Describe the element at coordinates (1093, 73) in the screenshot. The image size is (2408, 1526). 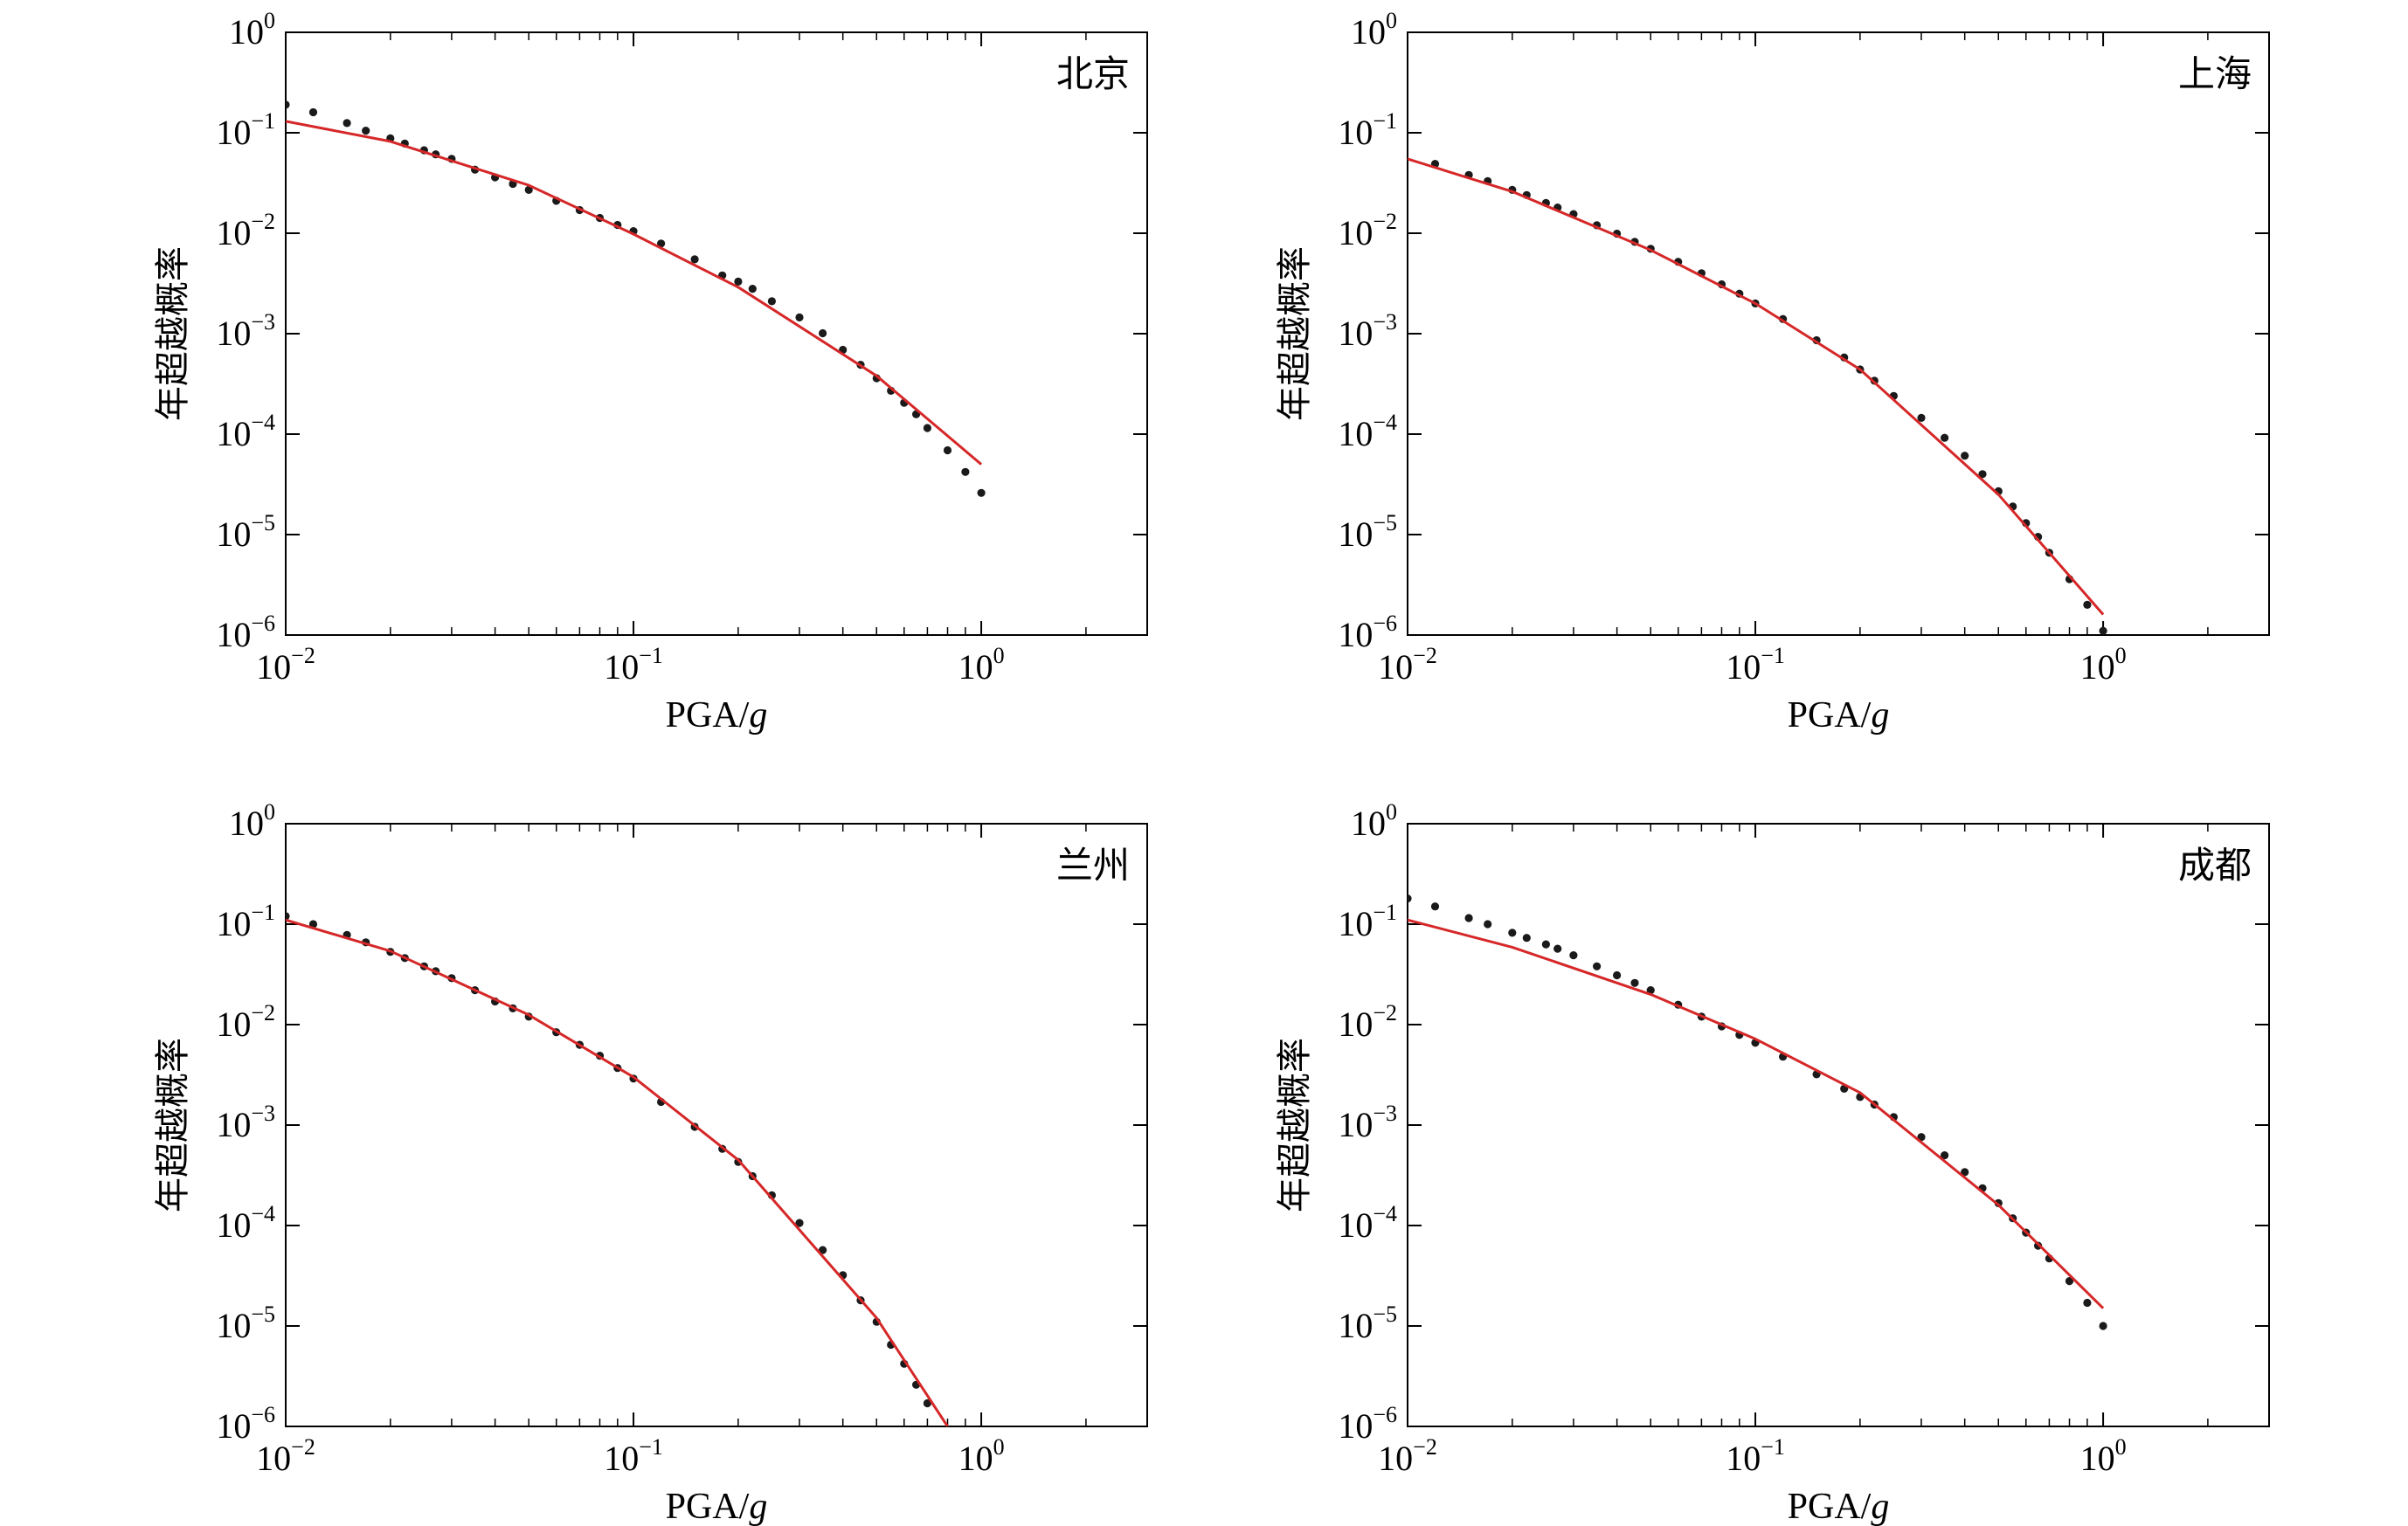
I see `panel-title: 北京` at that location.